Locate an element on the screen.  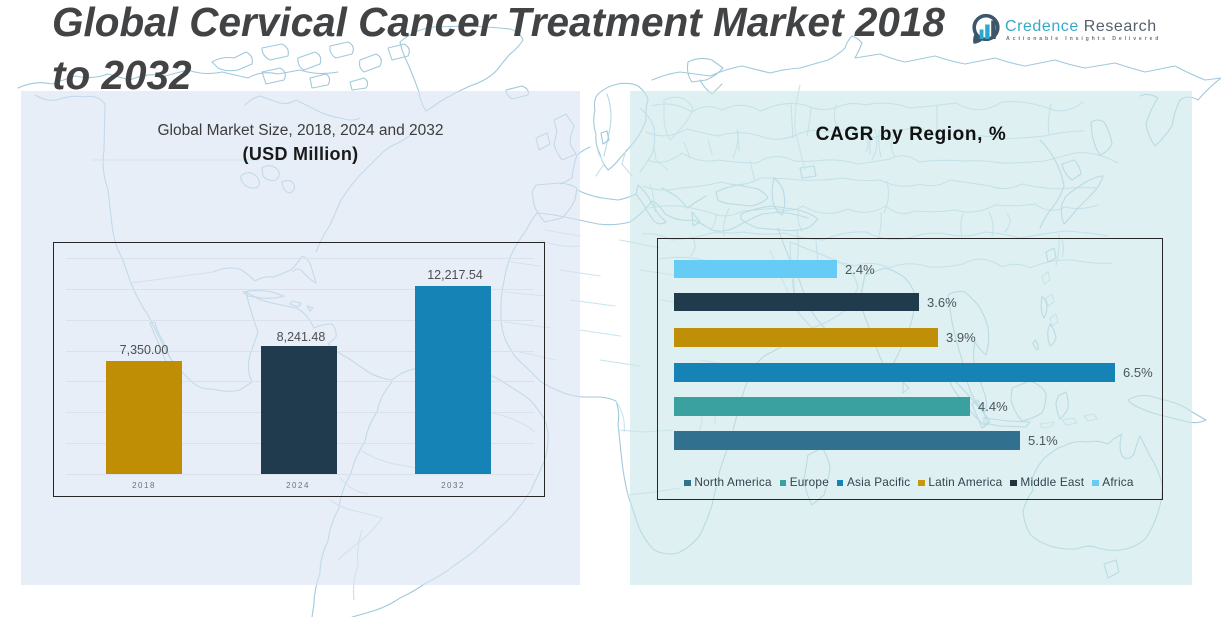
svg-text: Credence Research is located at coordinates (1081, 26).